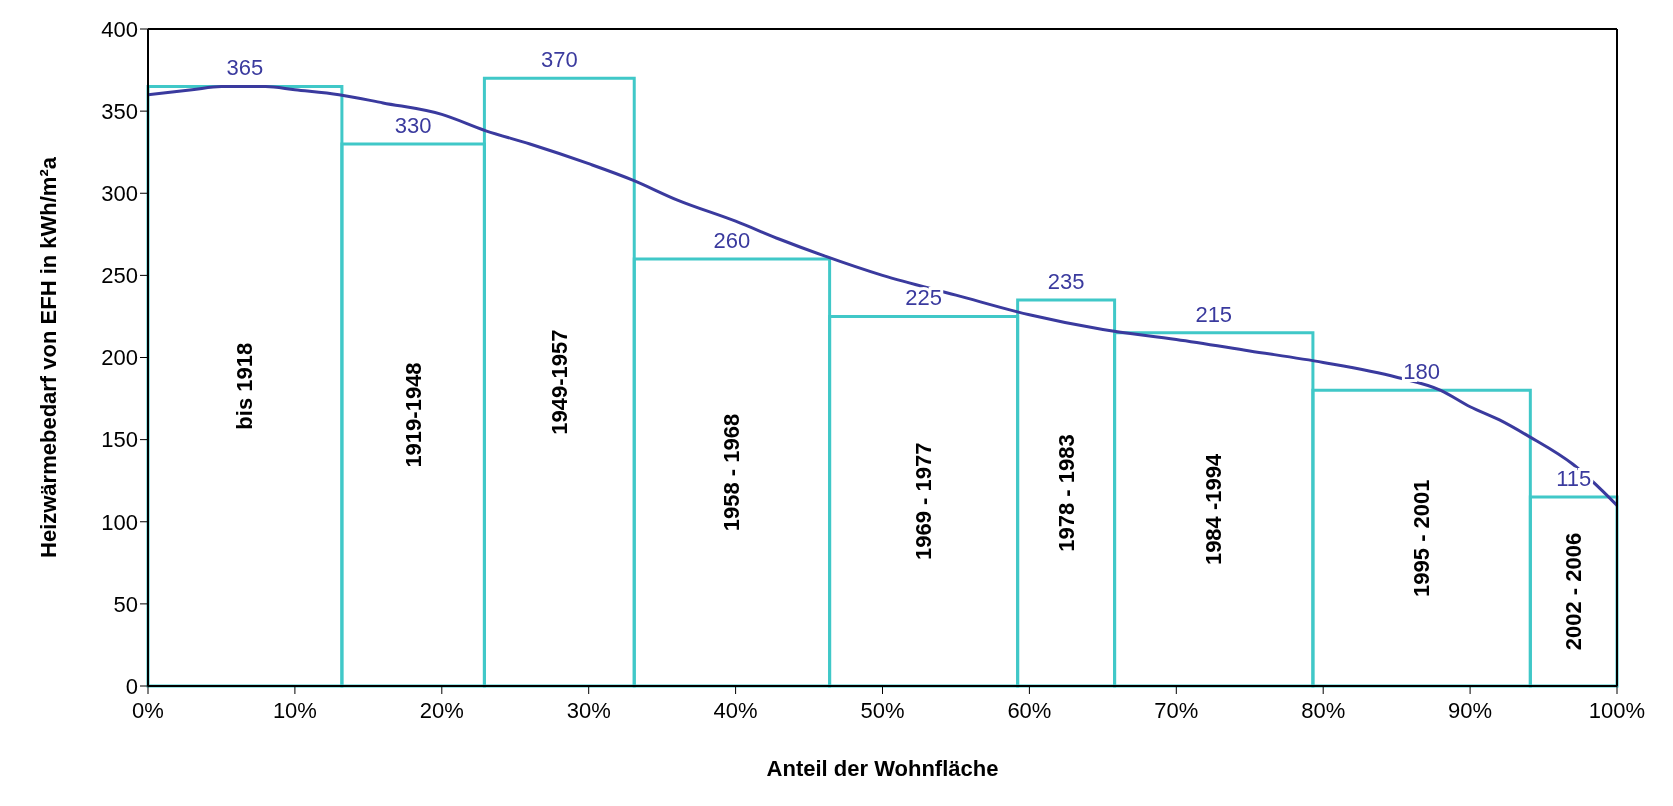  I want to click on y-tick-label: 300, so click(119, 194).